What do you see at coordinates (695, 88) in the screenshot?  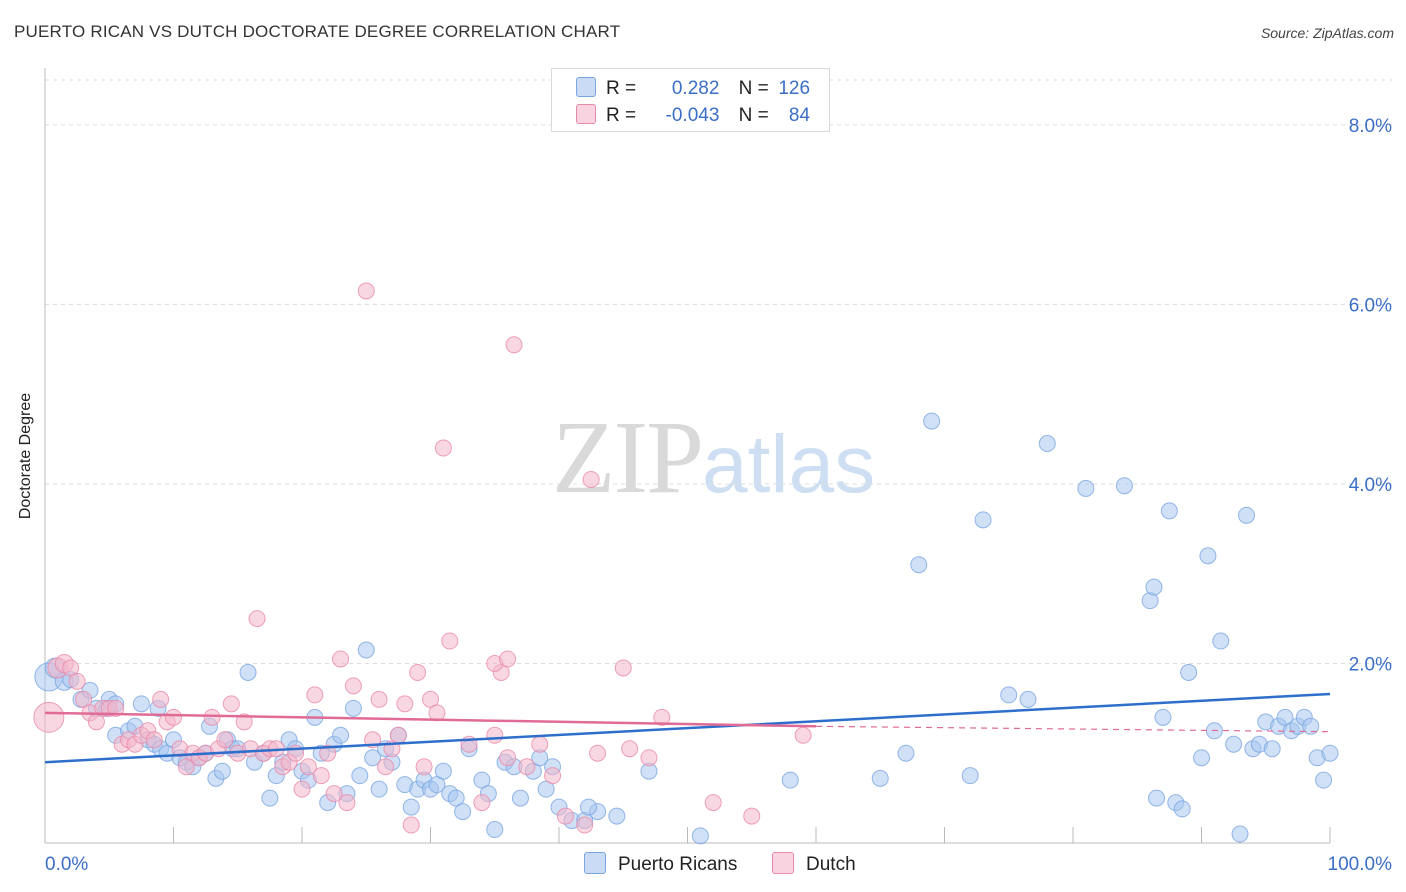 I see `legend-r-value: 0.282` at bounding box center [695, 88].